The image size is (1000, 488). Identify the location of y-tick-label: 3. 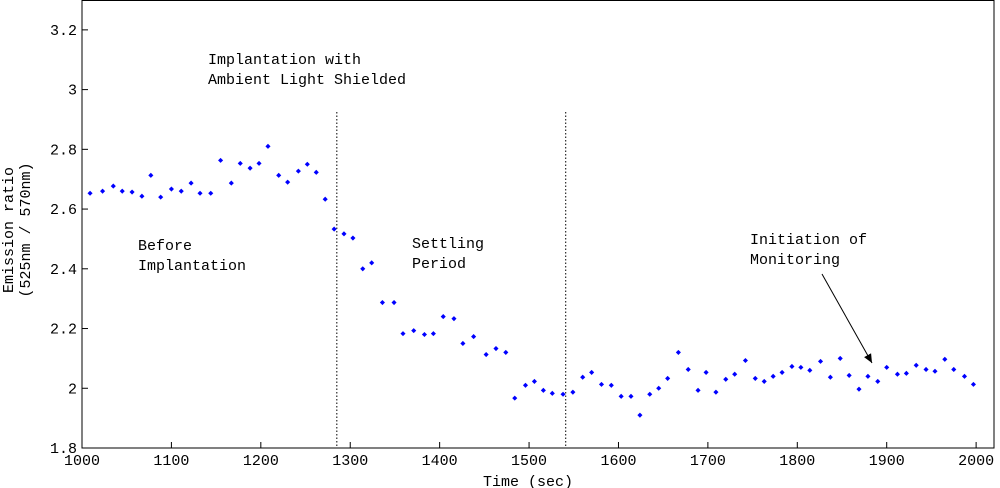
(72, 91).